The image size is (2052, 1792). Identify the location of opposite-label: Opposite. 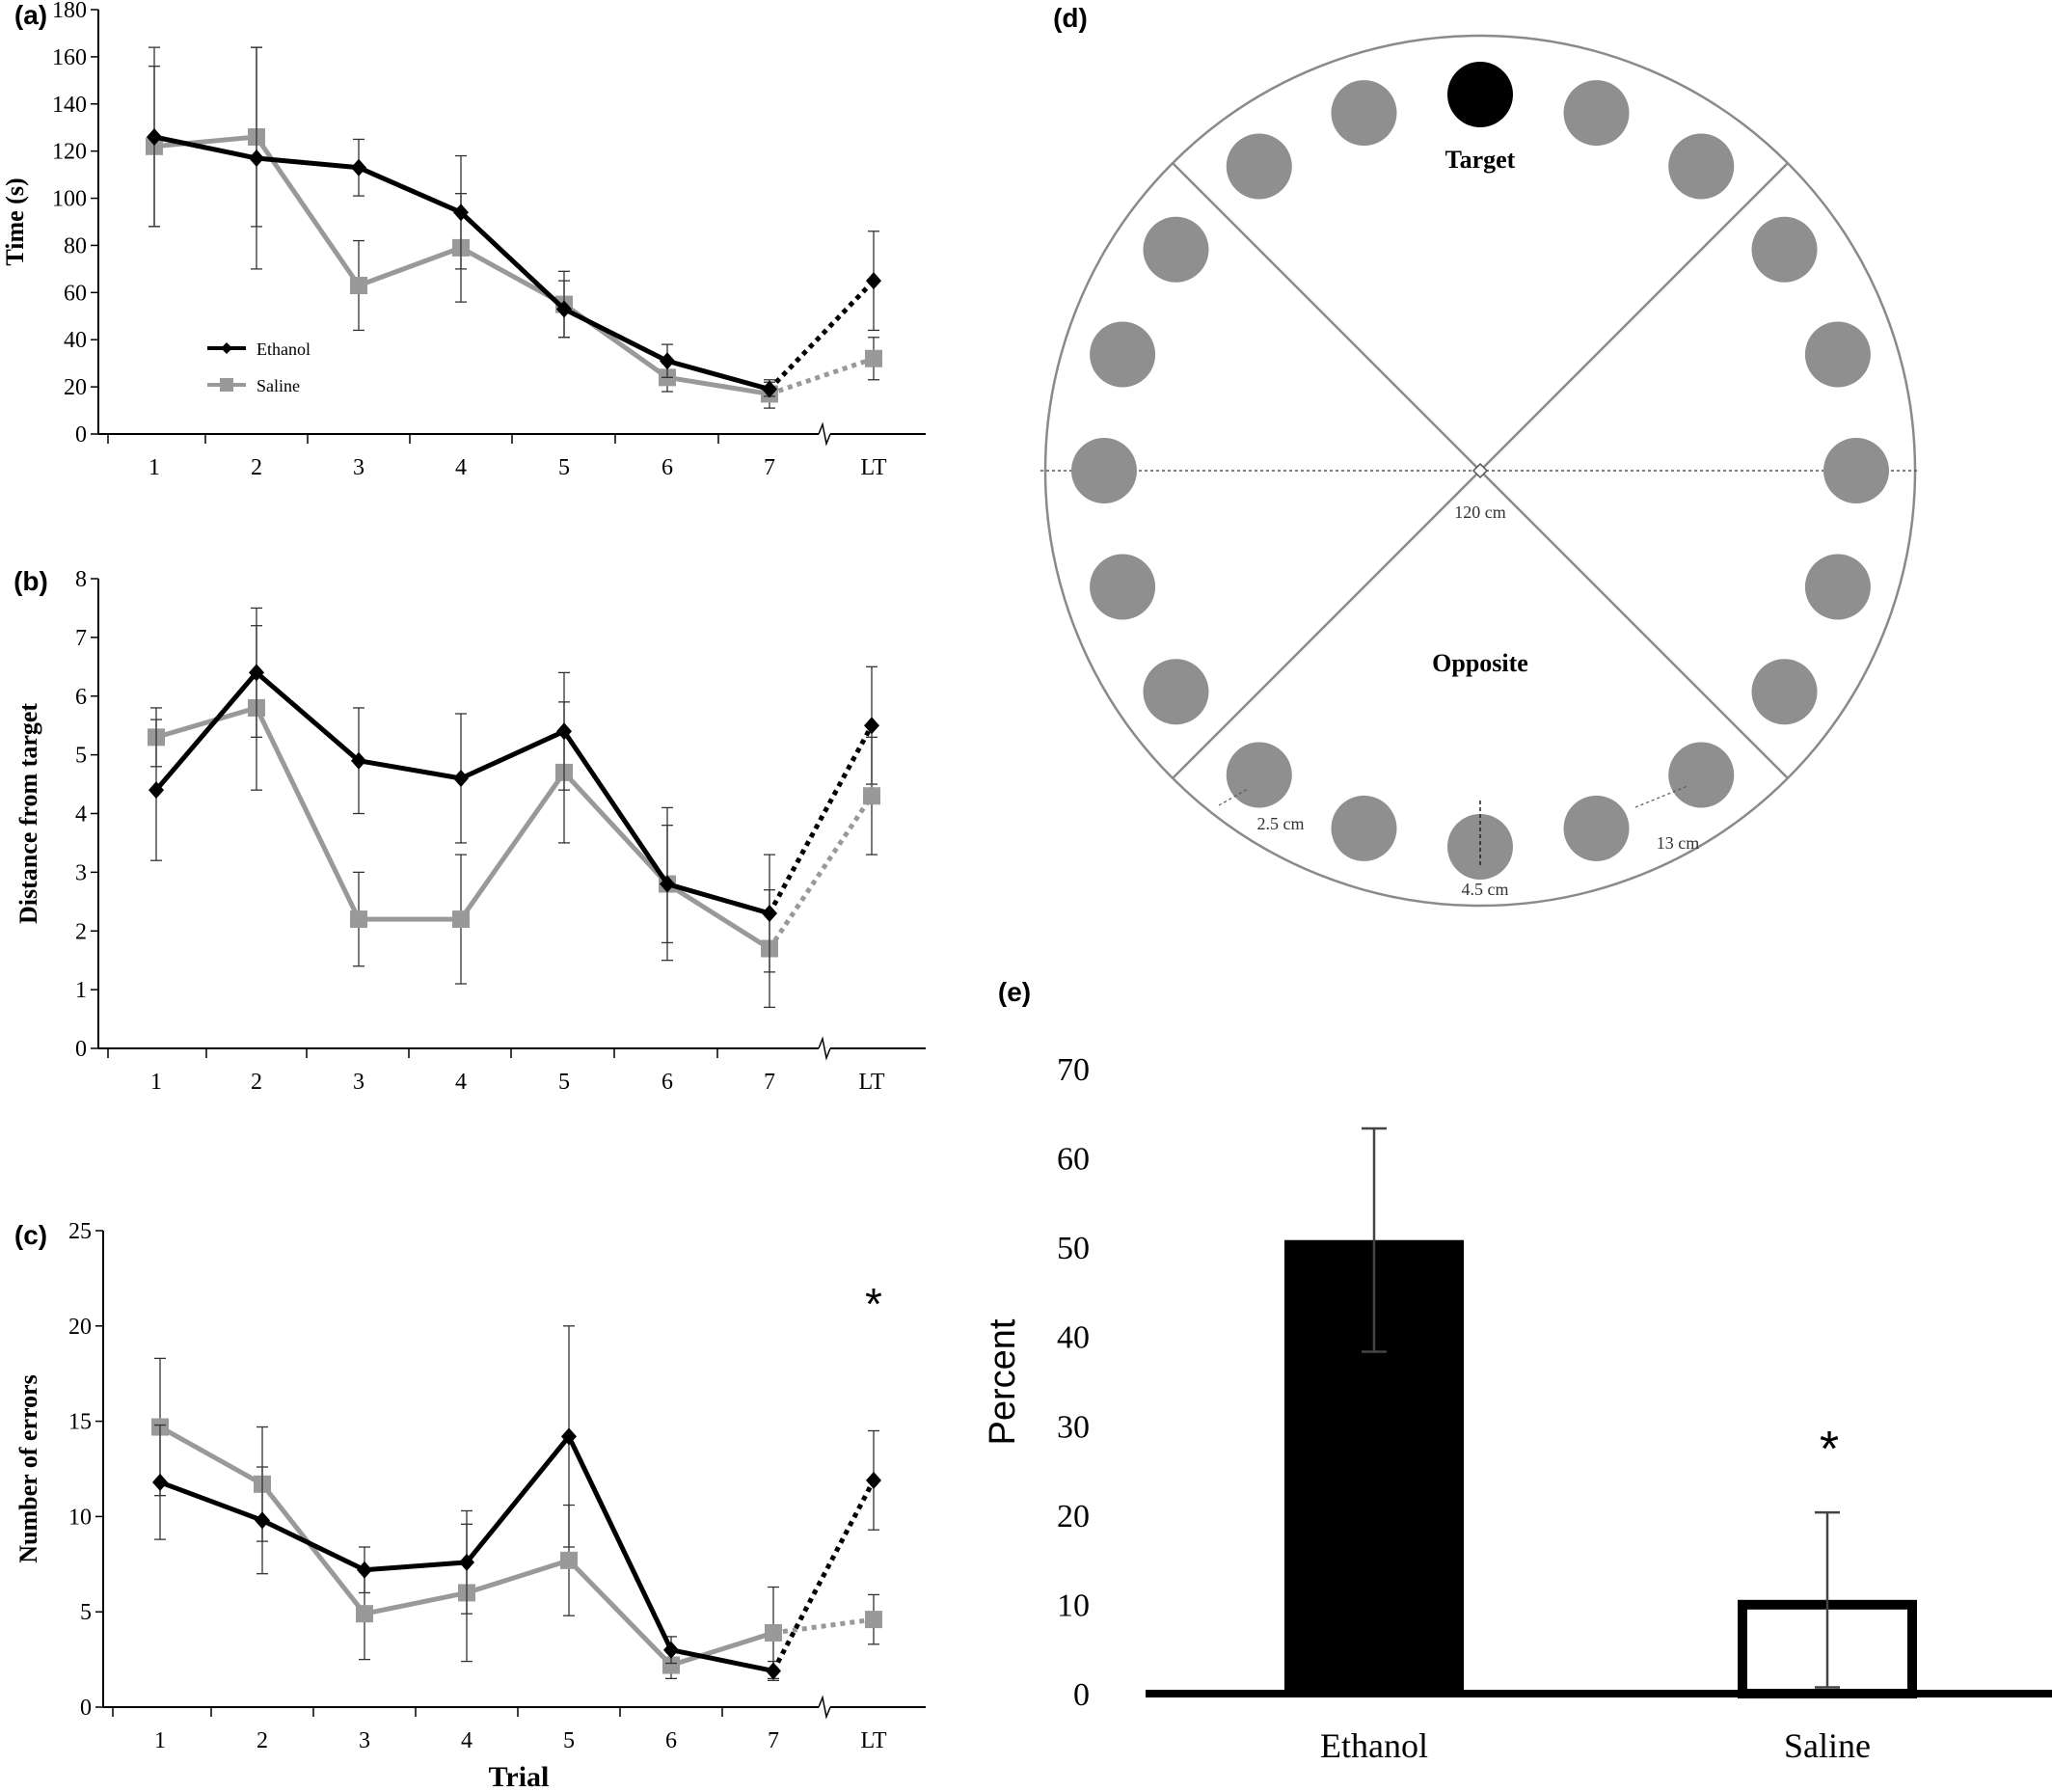
(1480, 663).